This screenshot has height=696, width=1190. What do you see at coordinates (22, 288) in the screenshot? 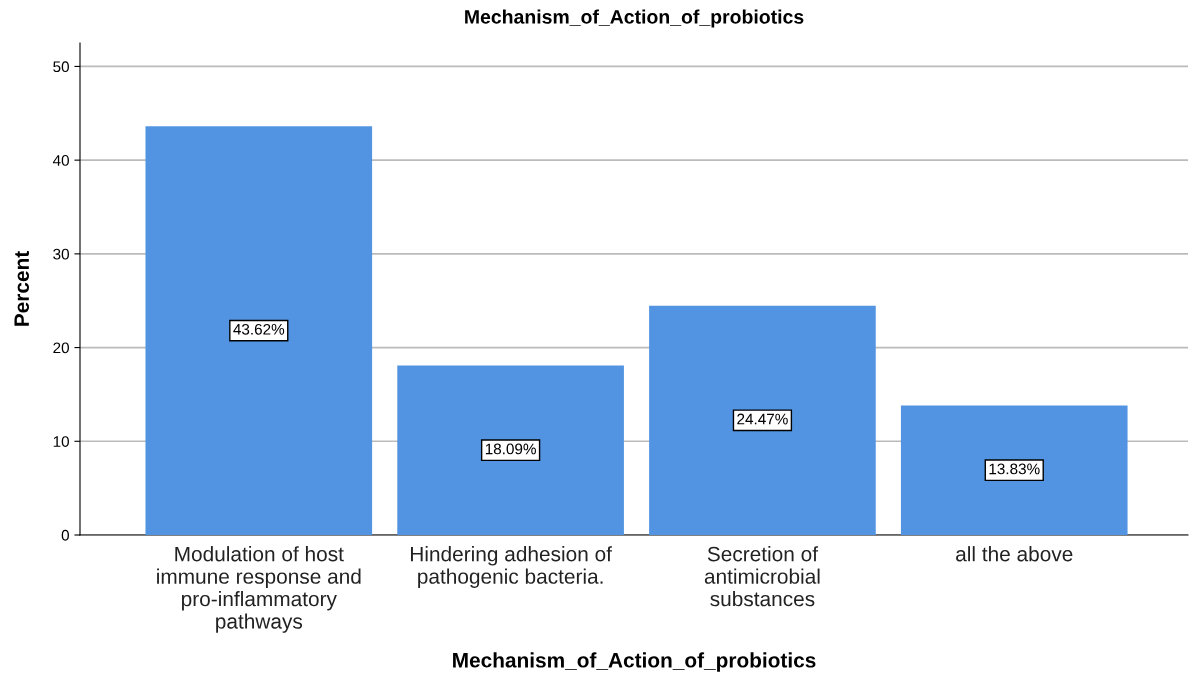
I see `y-axis-title: Percent` at bounding box center [22, 288].